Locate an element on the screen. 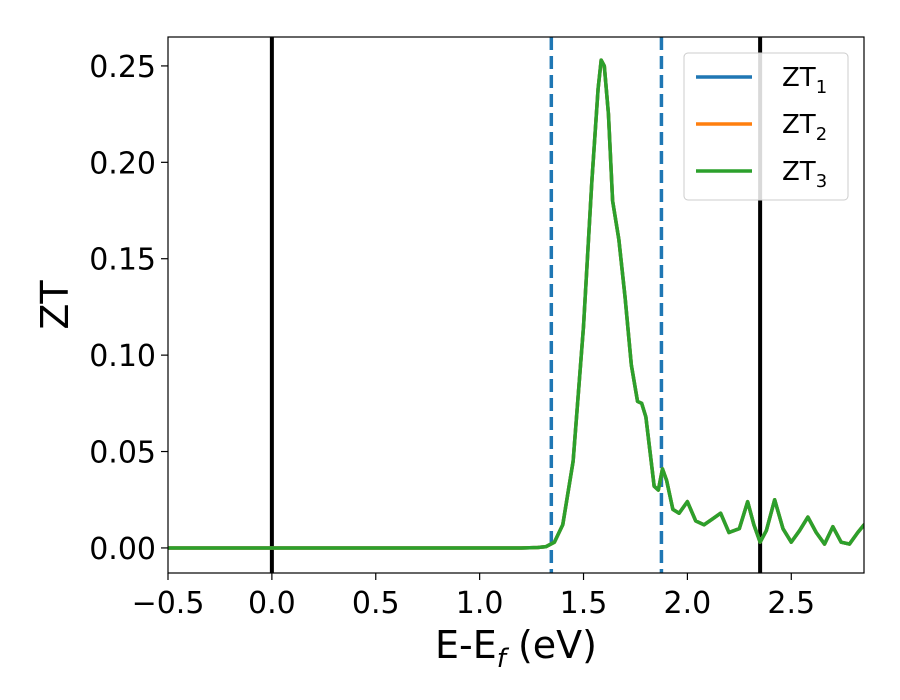  x-axis-label: E-Ef (eV) is located at coordinates (516, 648).